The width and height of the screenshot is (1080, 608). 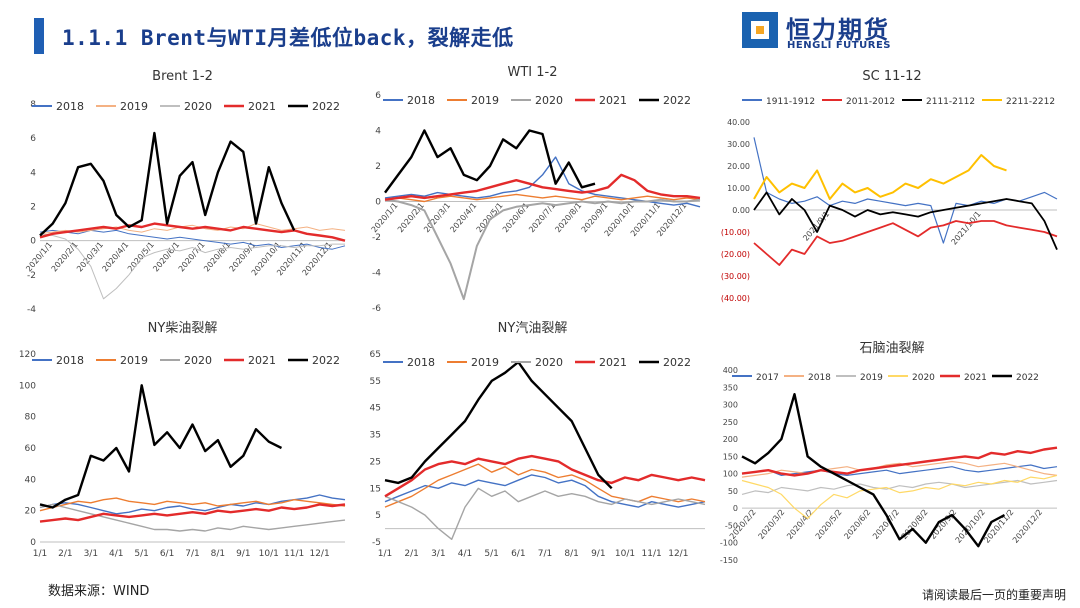 What do you see at coordinates (31, 418) in the screenshot?
I see `y-tick-label: 80` at bounding box center [31, 418].